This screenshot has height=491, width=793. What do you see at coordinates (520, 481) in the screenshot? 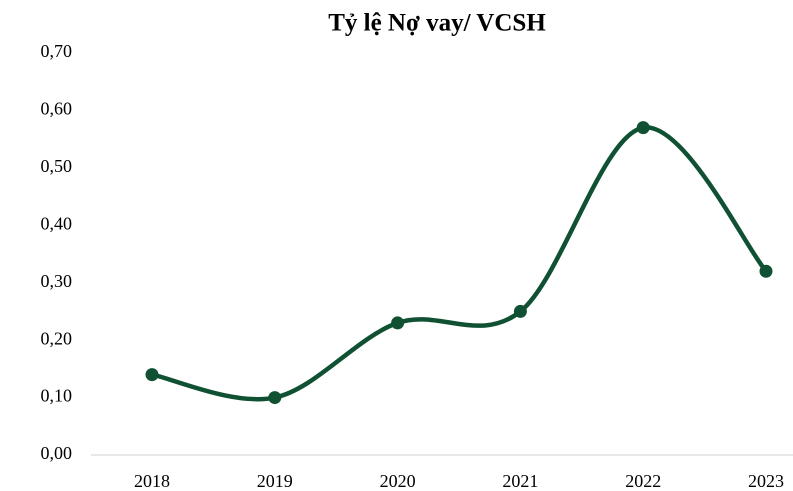
I see `x-tick-label: 2021` at bounding box center [520, 481].